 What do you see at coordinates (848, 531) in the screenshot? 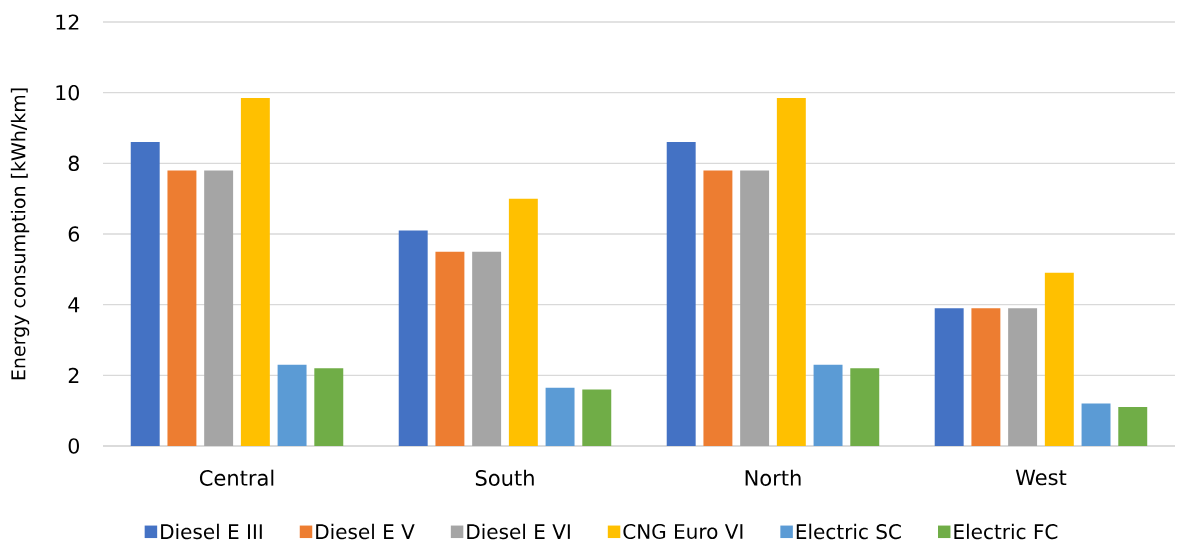
I see `legend-label: Electric SC` at bounding box center [848, 531].